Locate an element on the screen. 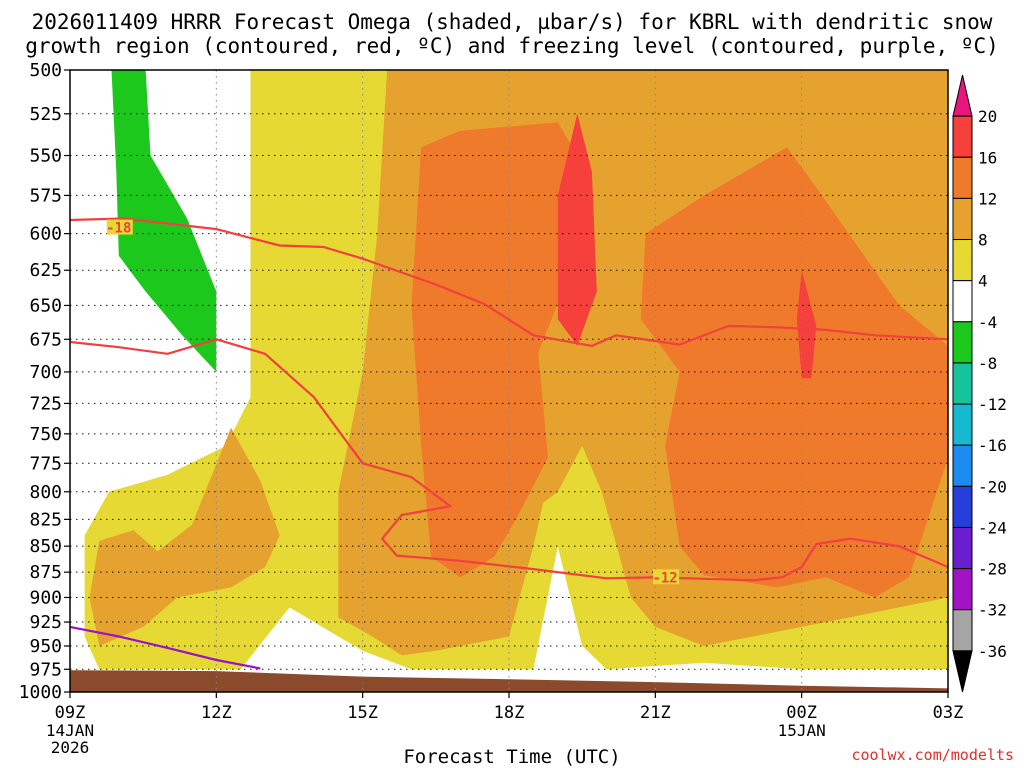 The image size is (1024, 768). dgz-contour-label-1: -12 is located at coordinates (664, 578).